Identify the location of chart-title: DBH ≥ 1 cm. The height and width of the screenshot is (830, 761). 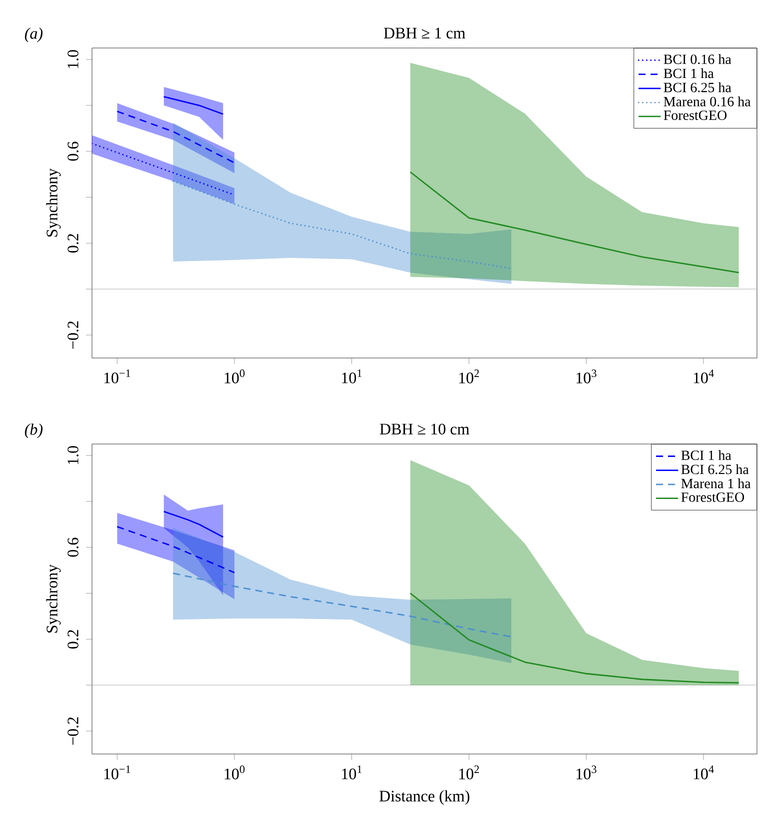
(425, 33).